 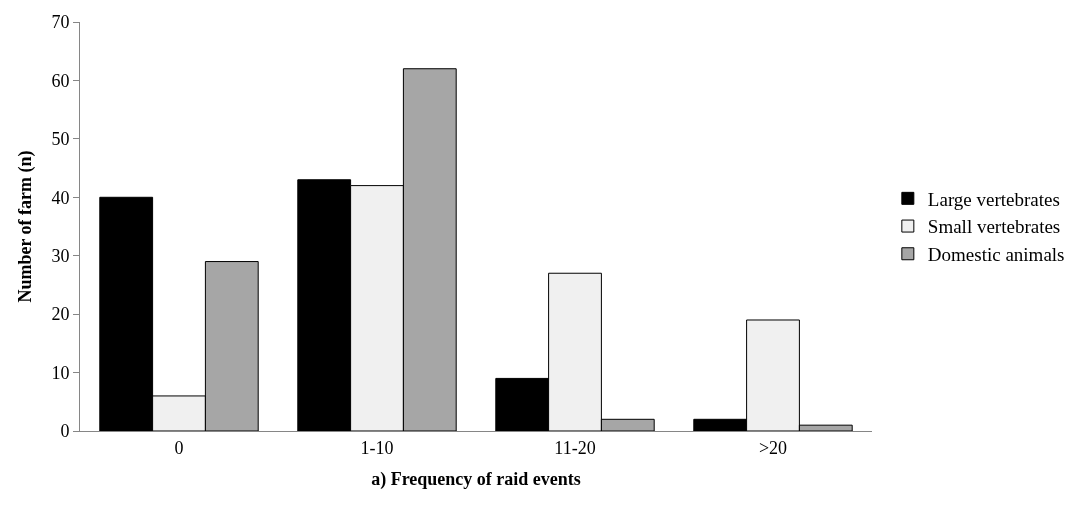 I want to click on x-tick-label: 1-10, so click(x=377, y=447).